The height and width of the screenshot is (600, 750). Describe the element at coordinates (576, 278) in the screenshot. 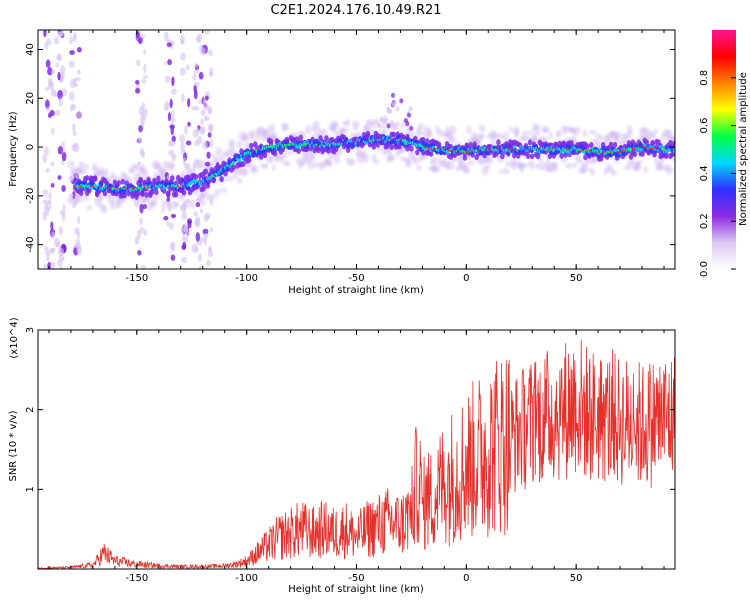

I see `spectrogram-x-tick-label: 50` at that location.